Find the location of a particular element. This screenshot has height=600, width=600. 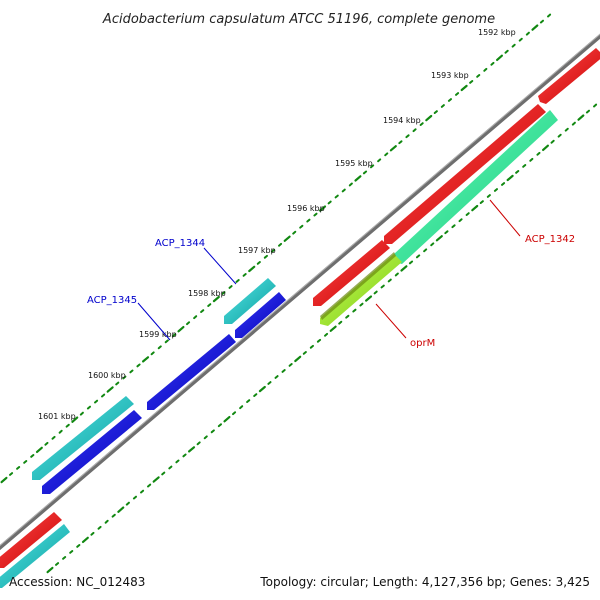

cds-opr-m is located at coordinates (361, 290).